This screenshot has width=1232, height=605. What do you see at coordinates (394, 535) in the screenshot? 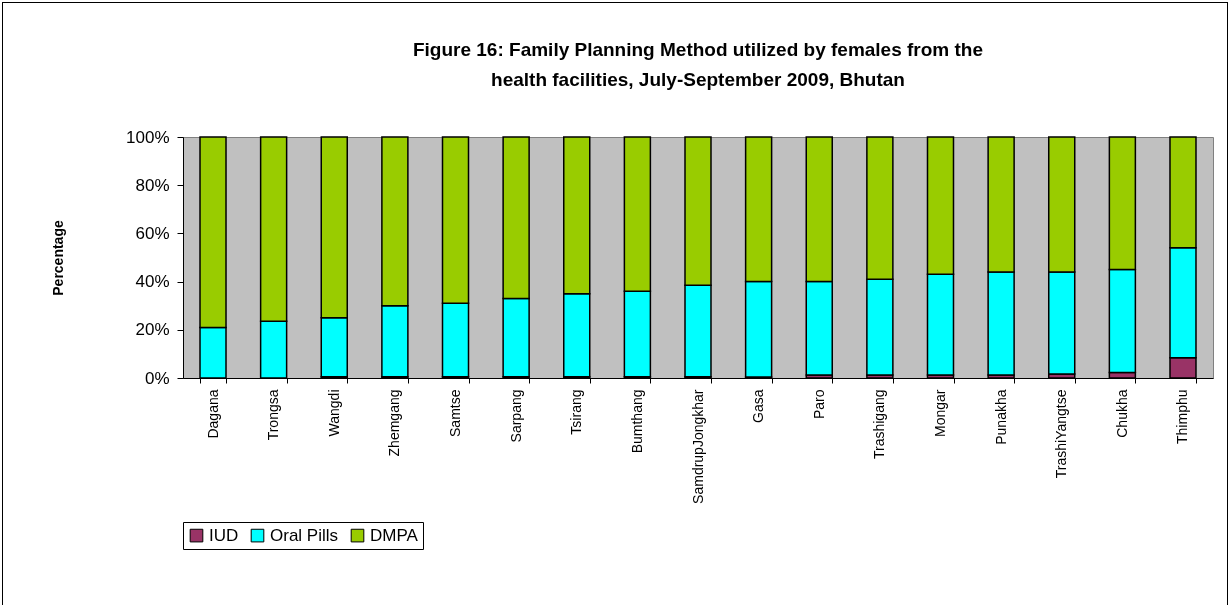
I see `legend-label: DMPA` at bounding box center [394, 535].